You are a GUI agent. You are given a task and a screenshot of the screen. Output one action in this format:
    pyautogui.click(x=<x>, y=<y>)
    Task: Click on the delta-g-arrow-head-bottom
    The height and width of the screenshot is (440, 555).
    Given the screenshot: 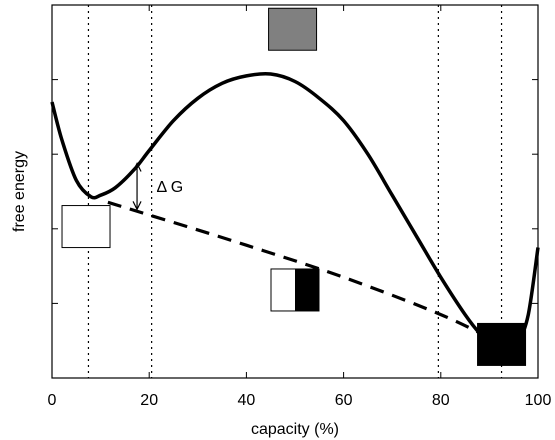 What is the action you would take?
    pyautogui.click(x=137, y=206)
    